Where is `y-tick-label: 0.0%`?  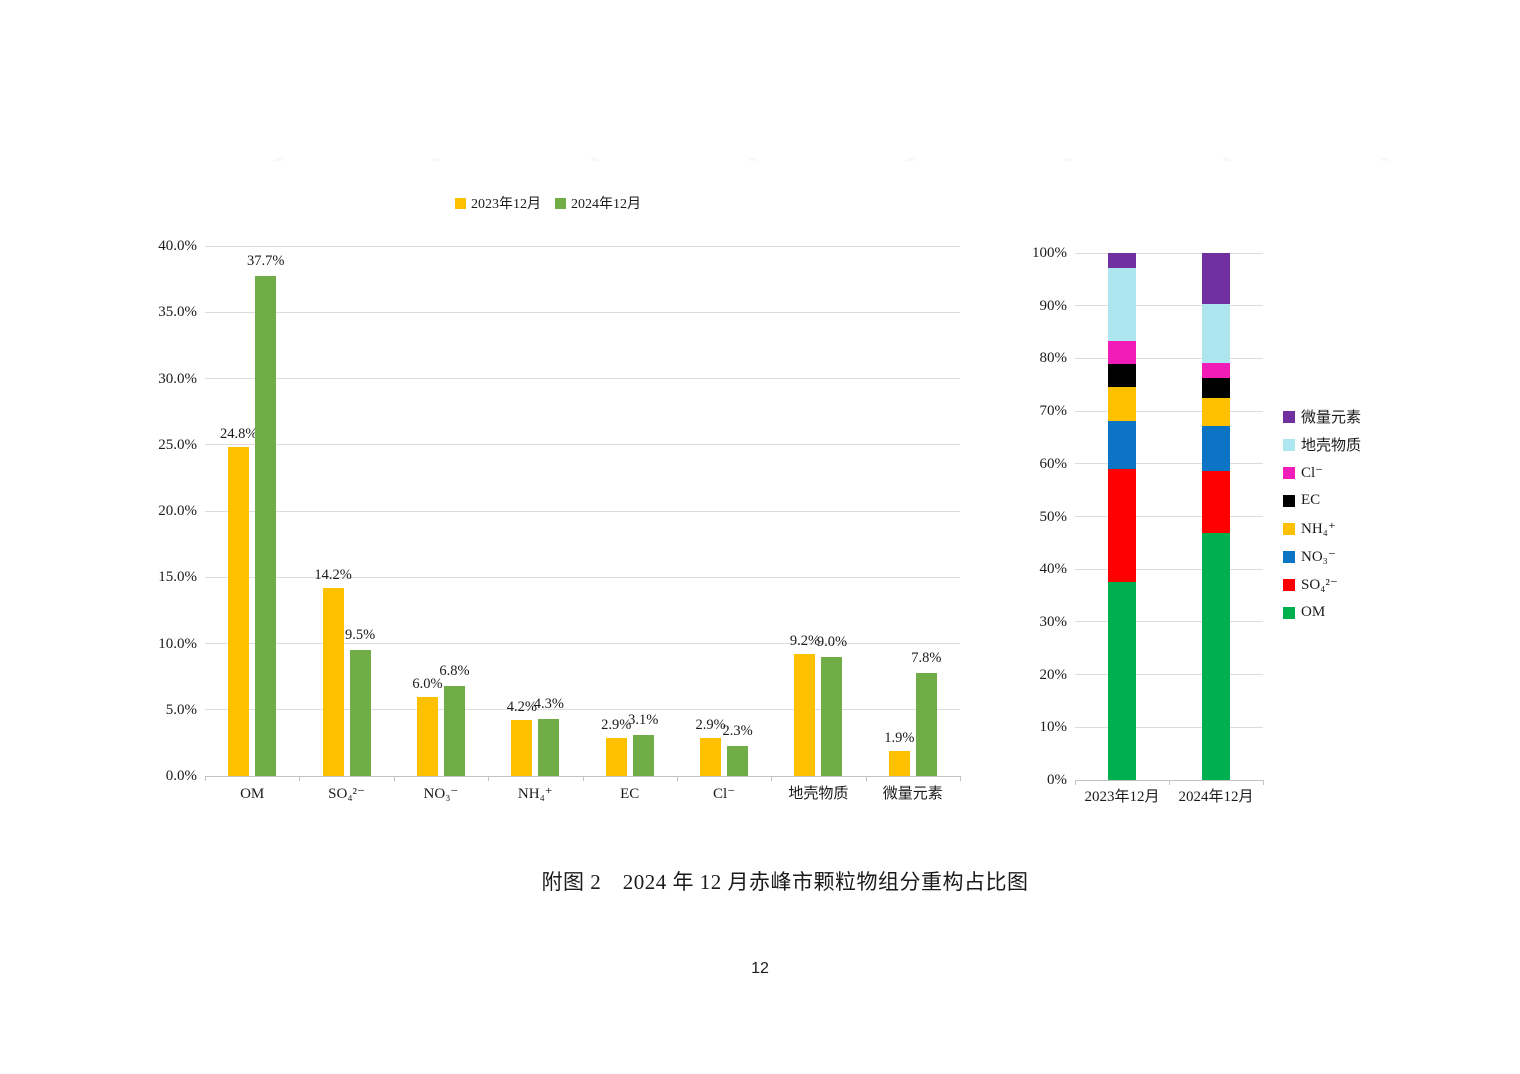
y-tick-label: 0.0% is located at coordinates (181, 776).